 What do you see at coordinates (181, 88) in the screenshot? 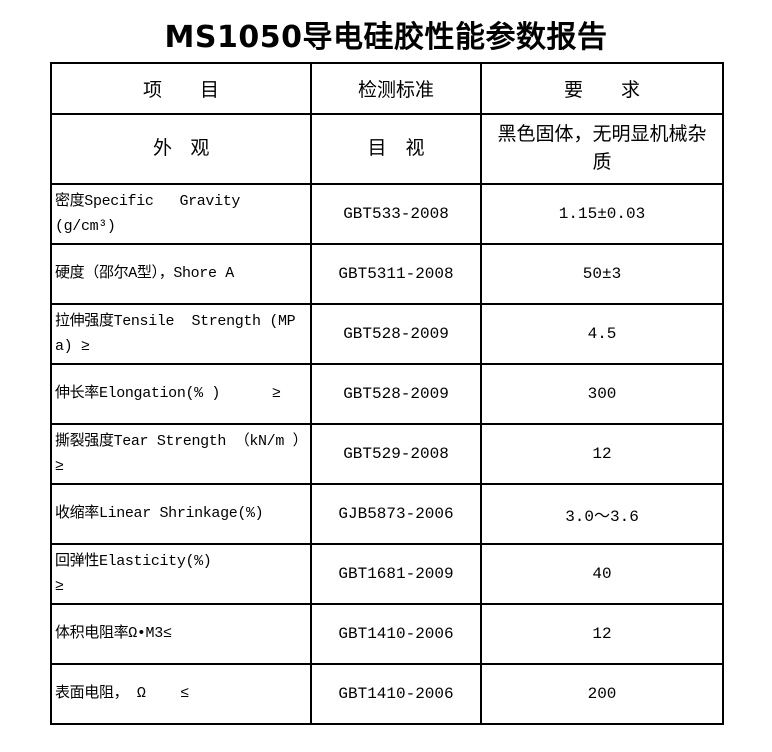
I see `column-header-item: 项 目` at bounding box center [181, 88].